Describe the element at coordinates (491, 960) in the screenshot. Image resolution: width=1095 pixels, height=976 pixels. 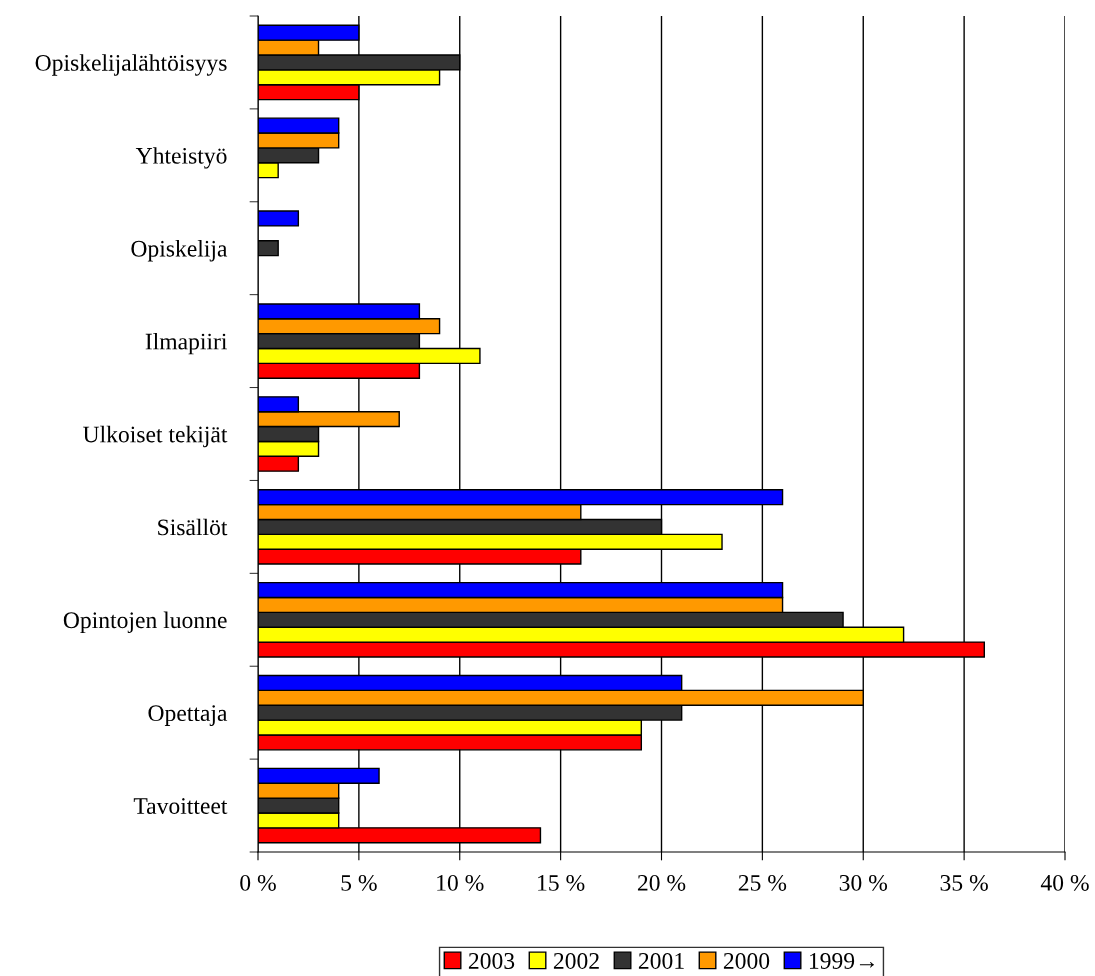
I see `legend-label: 2003` at that location.